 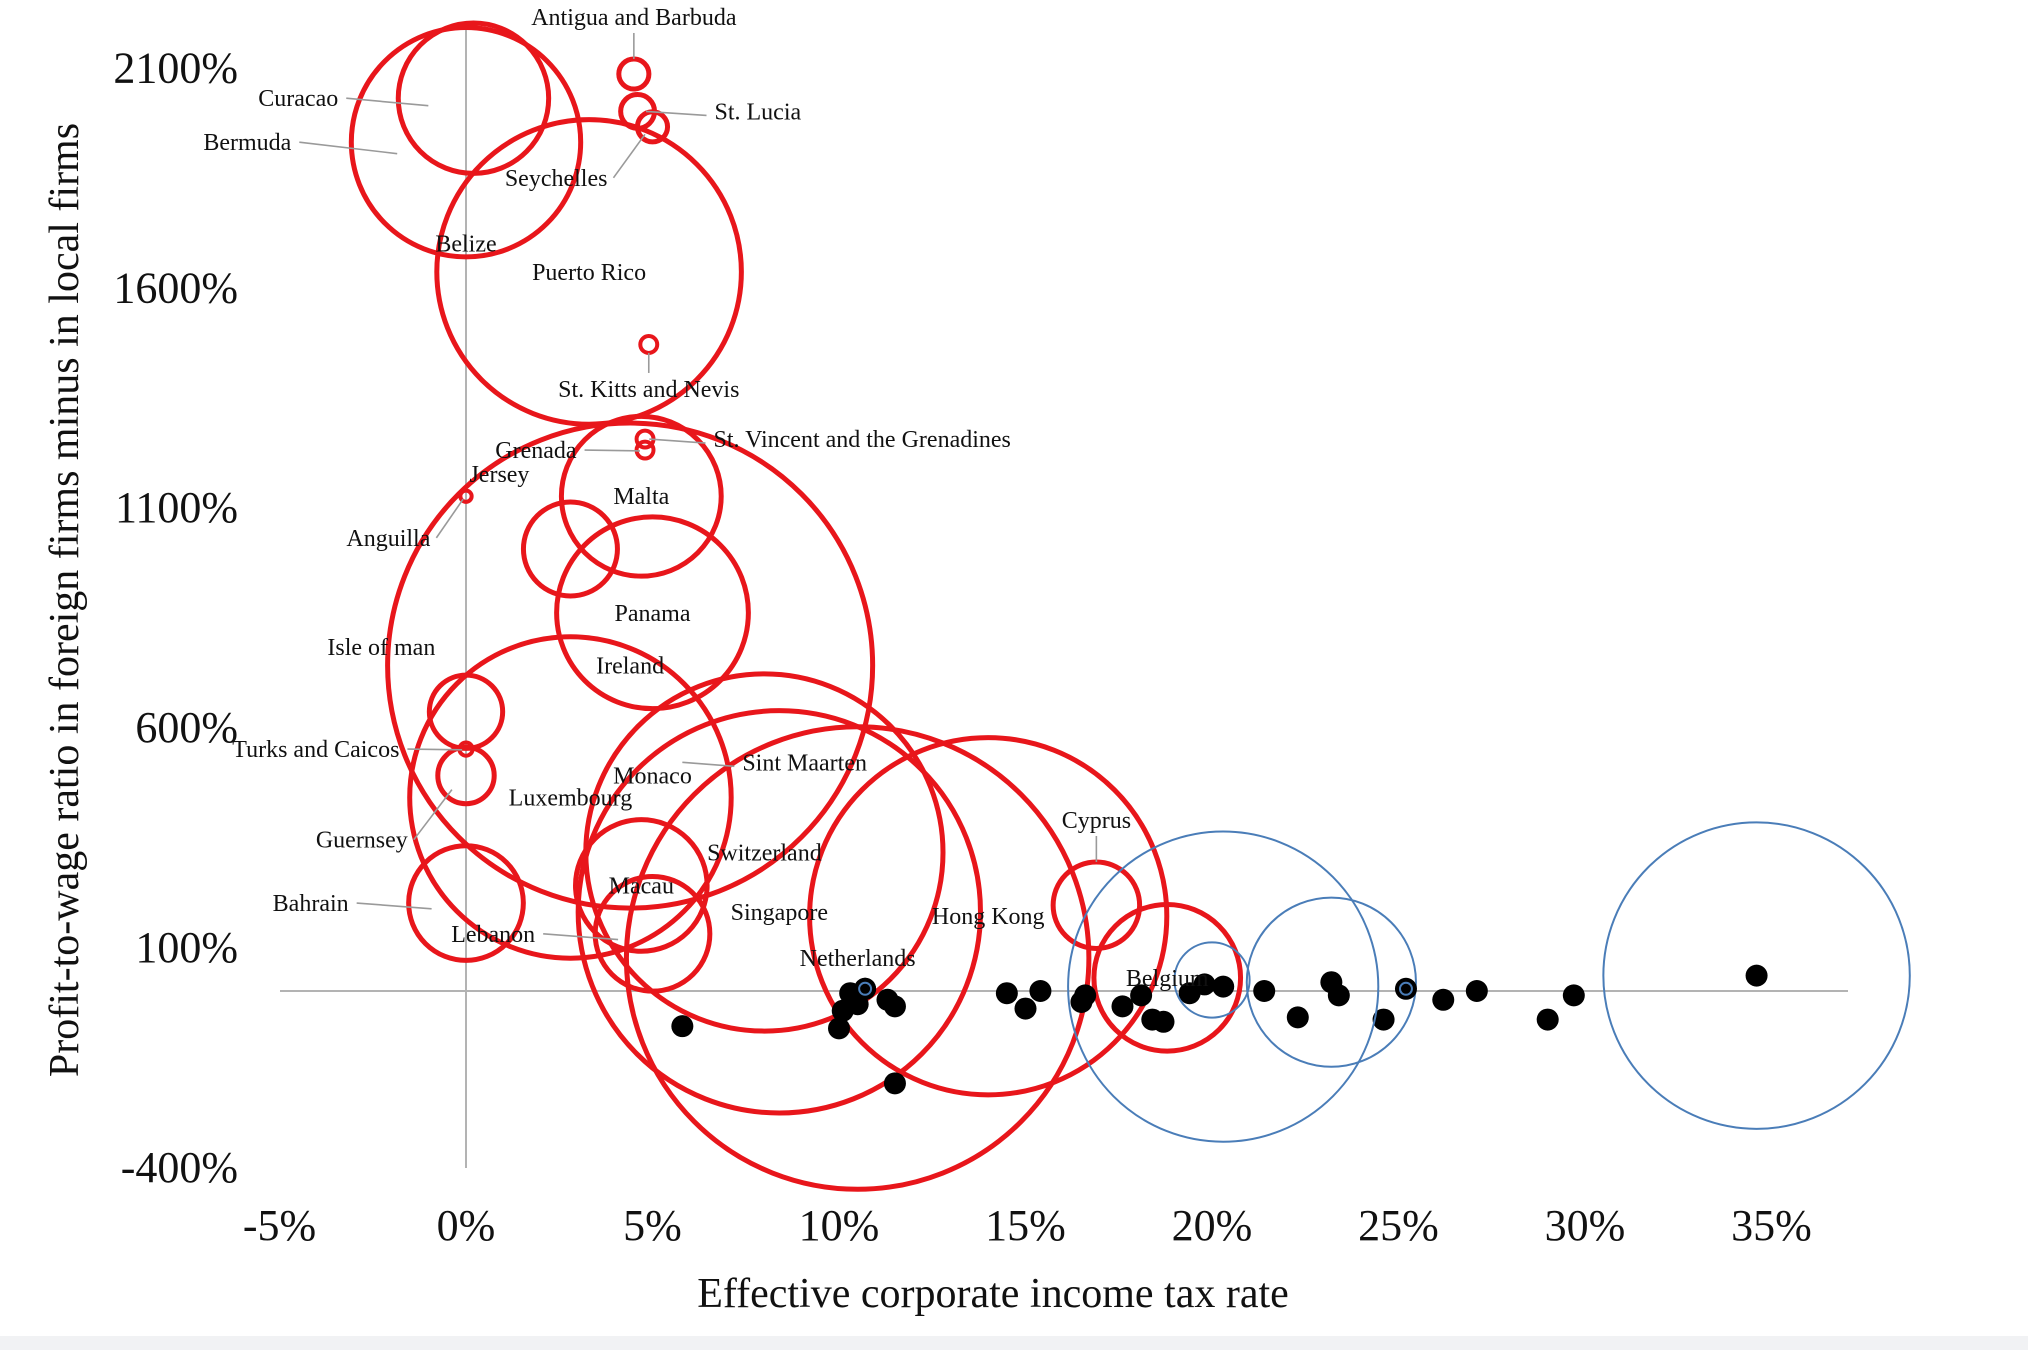 What do you see at coordinates (676, 113) in the screenshot?
I see `leader-st-lucia` at bounding box center [676, 113].